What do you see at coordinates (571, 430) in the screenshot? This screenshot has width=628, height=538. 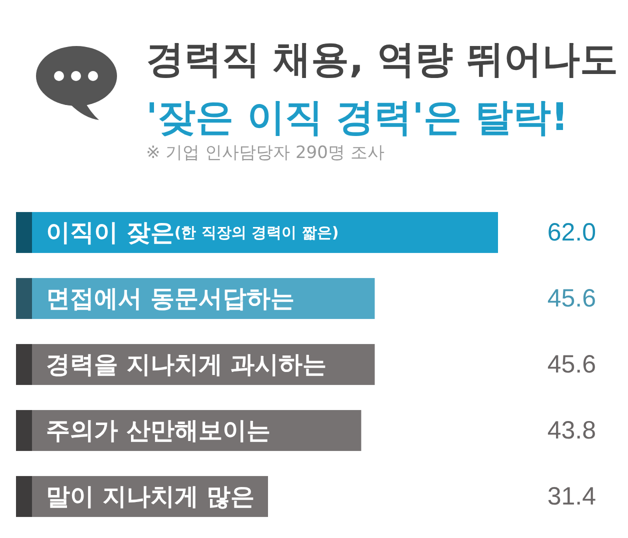 I see `data-label: 43.8` at bounding box center [571, 430].